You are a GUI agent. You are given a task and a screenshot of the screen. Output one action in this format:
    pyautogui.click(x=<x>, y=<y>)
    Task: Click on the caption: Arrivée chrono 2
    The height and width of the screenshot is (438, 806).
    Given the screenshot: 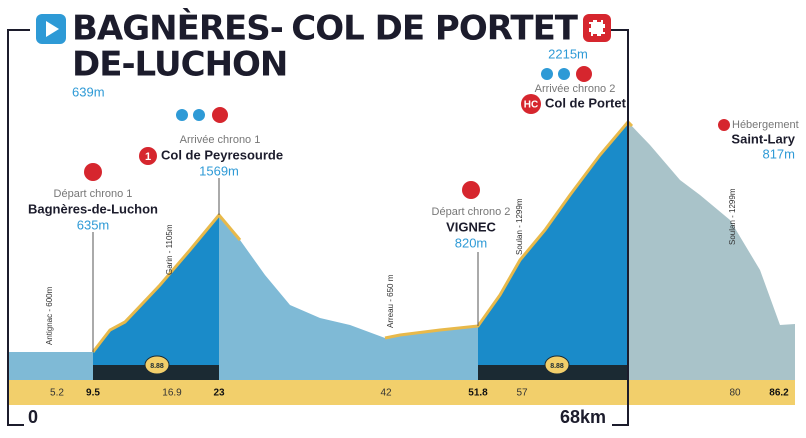 What is the action you would take?
    pyautogui.click(x=575, y=89)
    